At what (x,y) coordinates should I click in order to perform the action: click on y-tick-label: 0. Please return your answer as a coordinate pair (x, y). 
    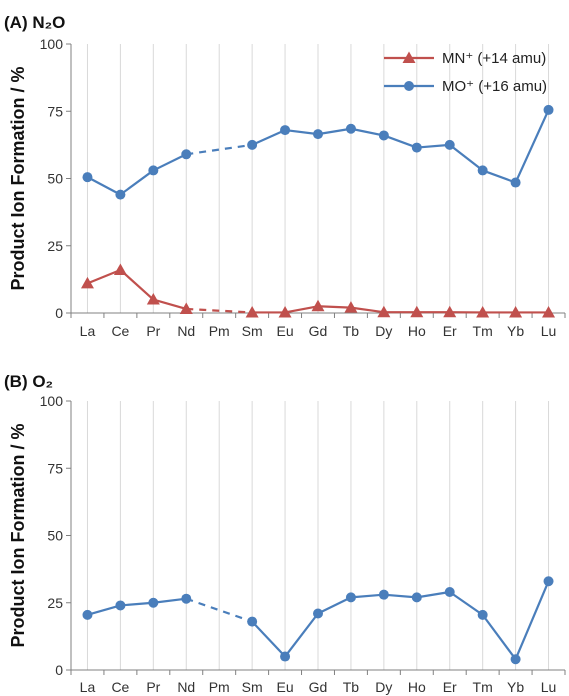
    Looking at the image, I should click on (59, 313).